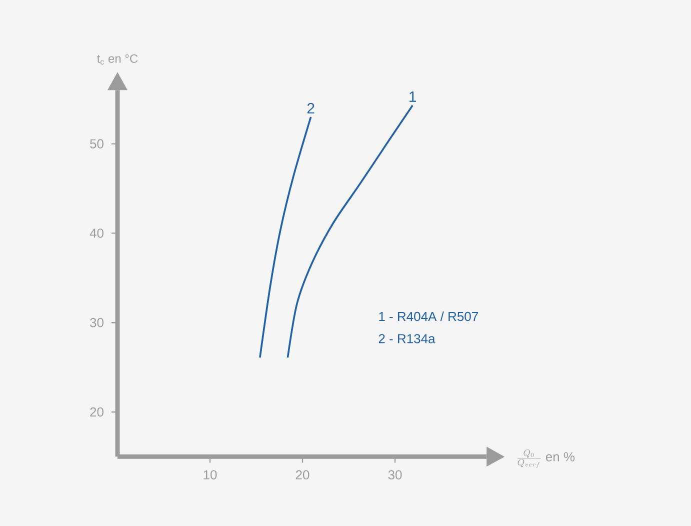 This screenshot has width=691, height=526. I want to click on y-tick-label: 20, so click(97, 412).